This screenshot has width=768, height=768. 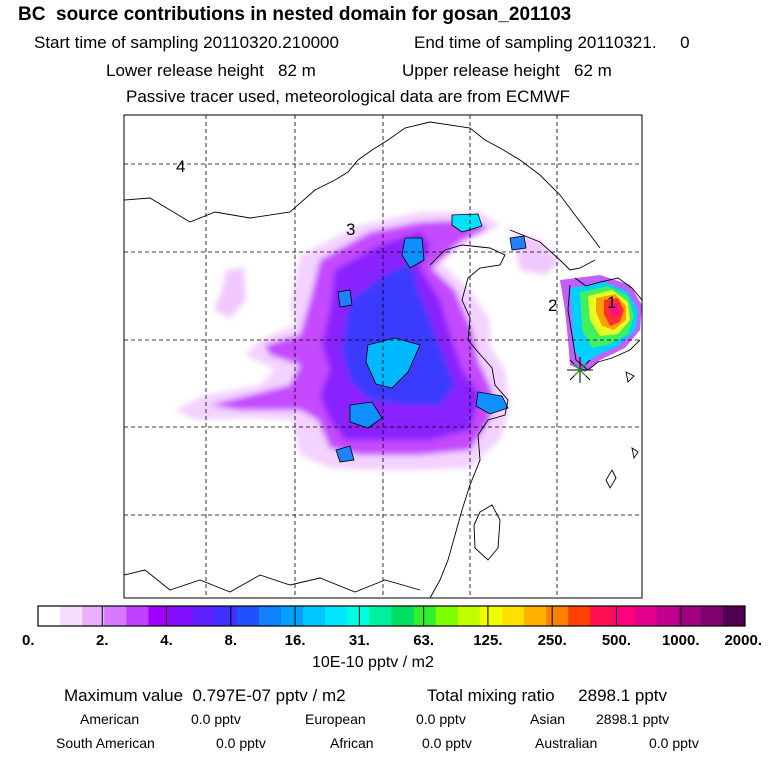 I want to click on south-american-label: South American, so click(x=105, y=743).